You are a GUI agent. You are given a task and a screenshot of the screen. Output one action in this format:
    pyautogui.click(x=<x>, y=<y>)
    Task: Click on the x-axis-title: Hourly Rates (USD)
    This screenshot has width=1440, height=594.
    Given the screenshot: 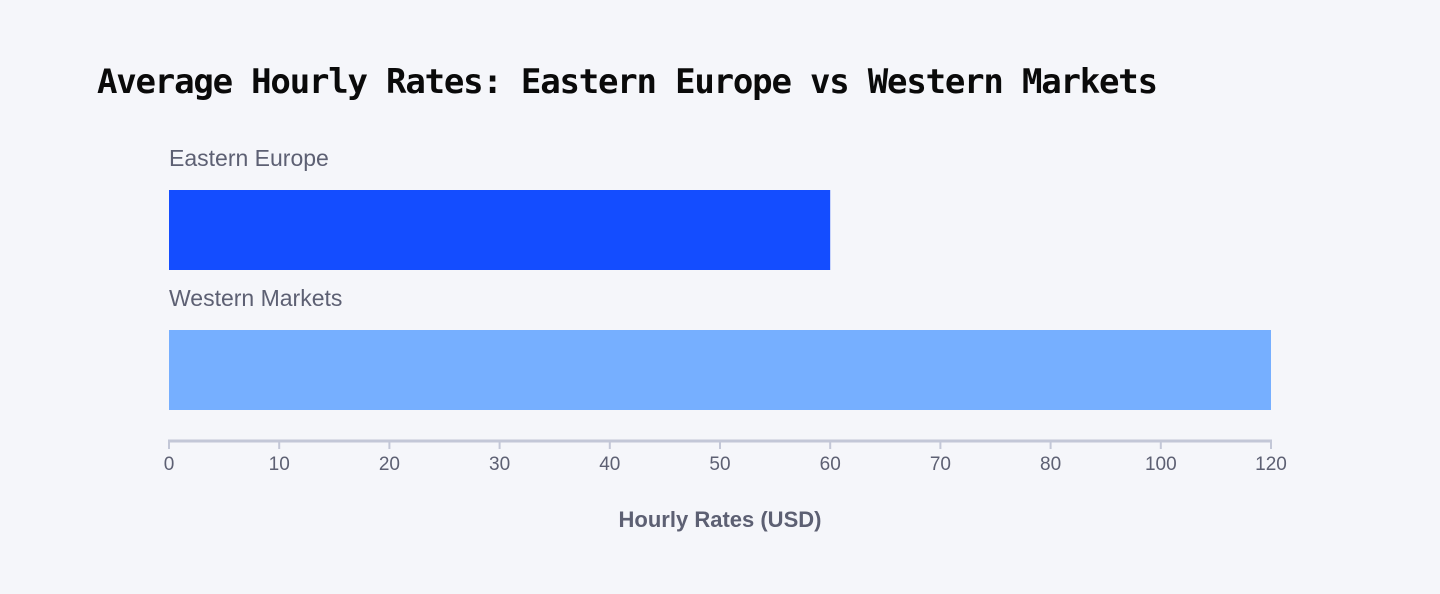 What is the action you would take?
    pyautogui.click(x=720, y=519)
    